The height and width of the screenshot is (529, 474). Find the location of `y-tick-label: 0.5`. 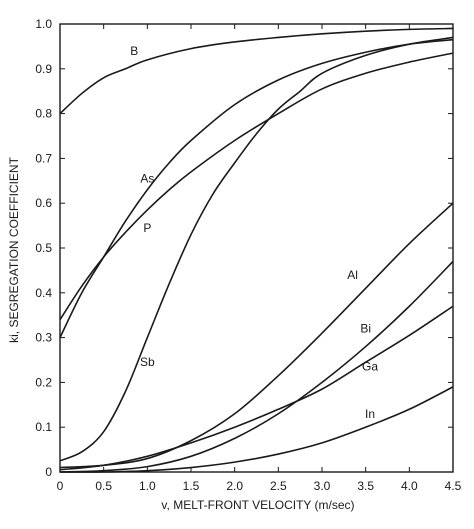

y-tick-label: 0.5 is located at coordinates (43, 248).